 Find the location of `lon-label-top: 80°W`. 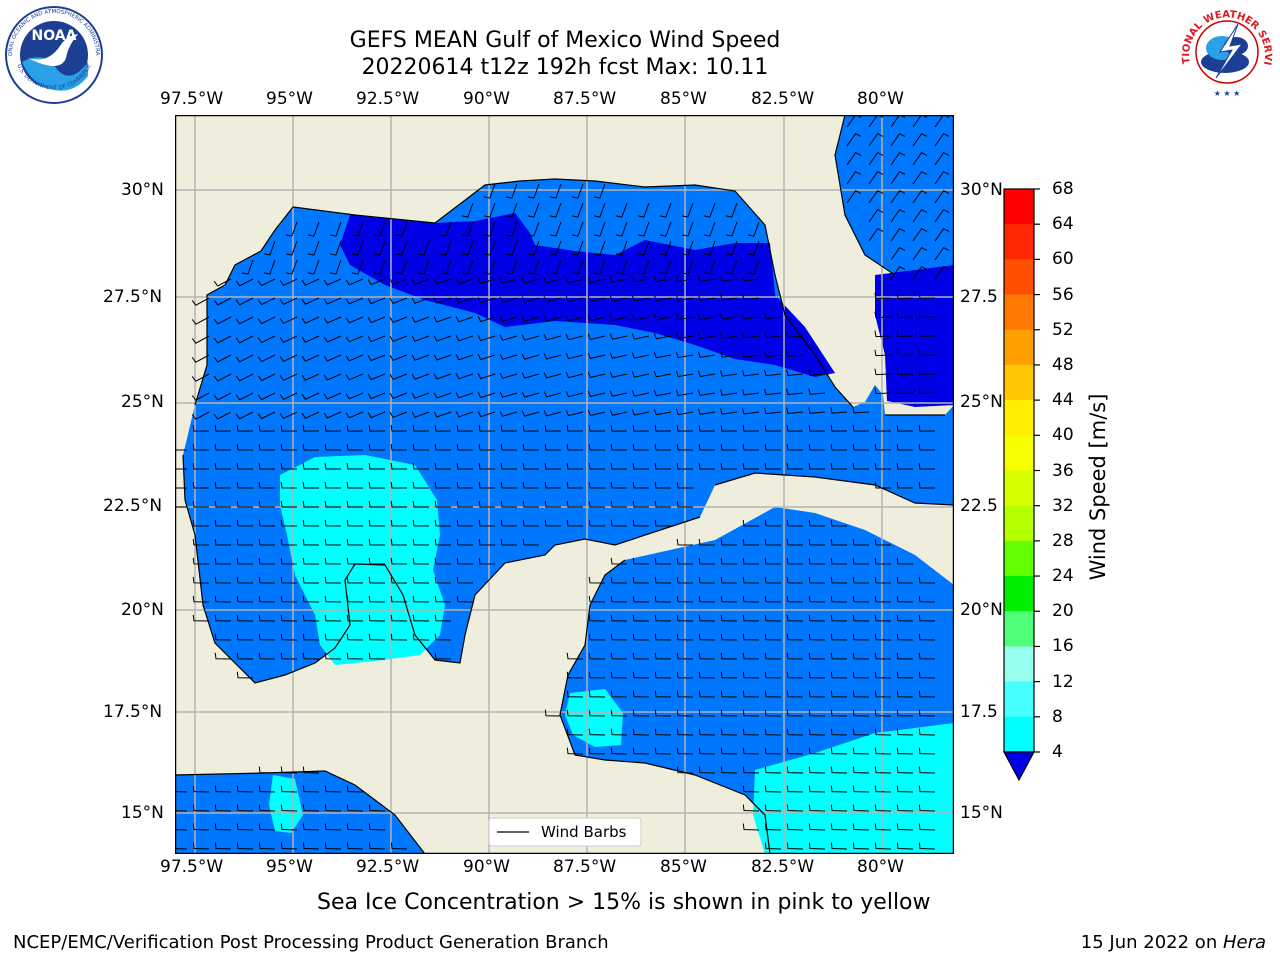

lon-label-top: 80°W is located at coordinates (880, 99).